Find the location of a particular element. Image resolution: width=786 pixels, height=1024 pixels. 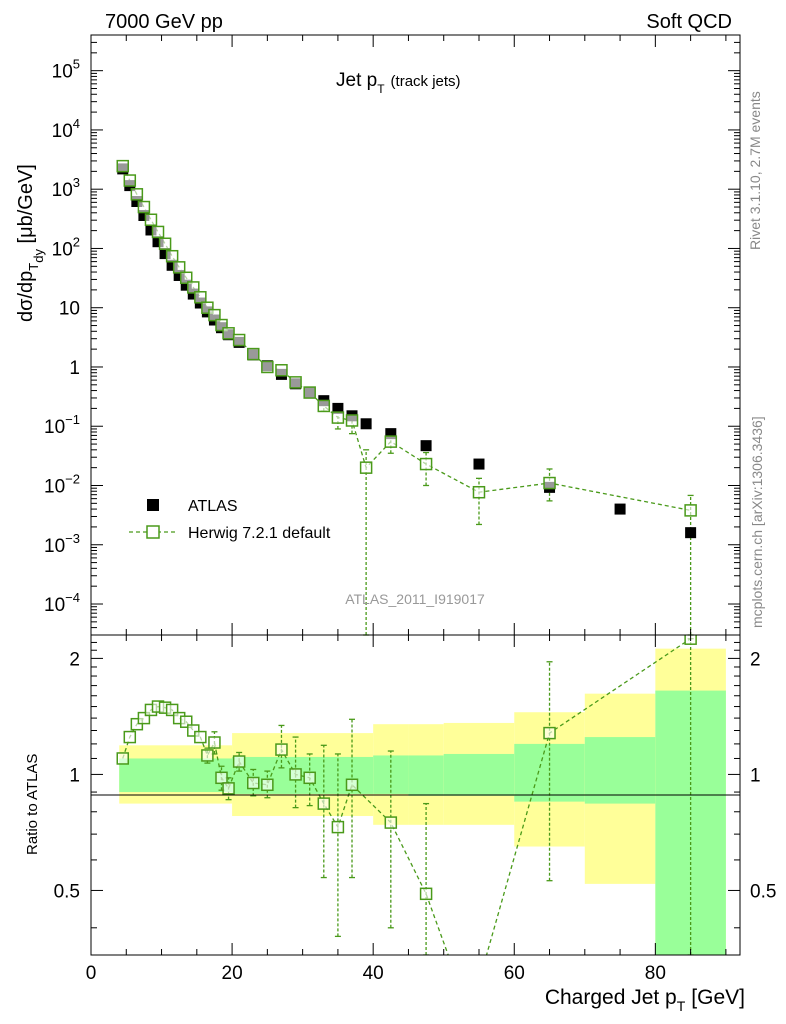

main-y-tick-label: 10² is located at coordinates (66, 247).